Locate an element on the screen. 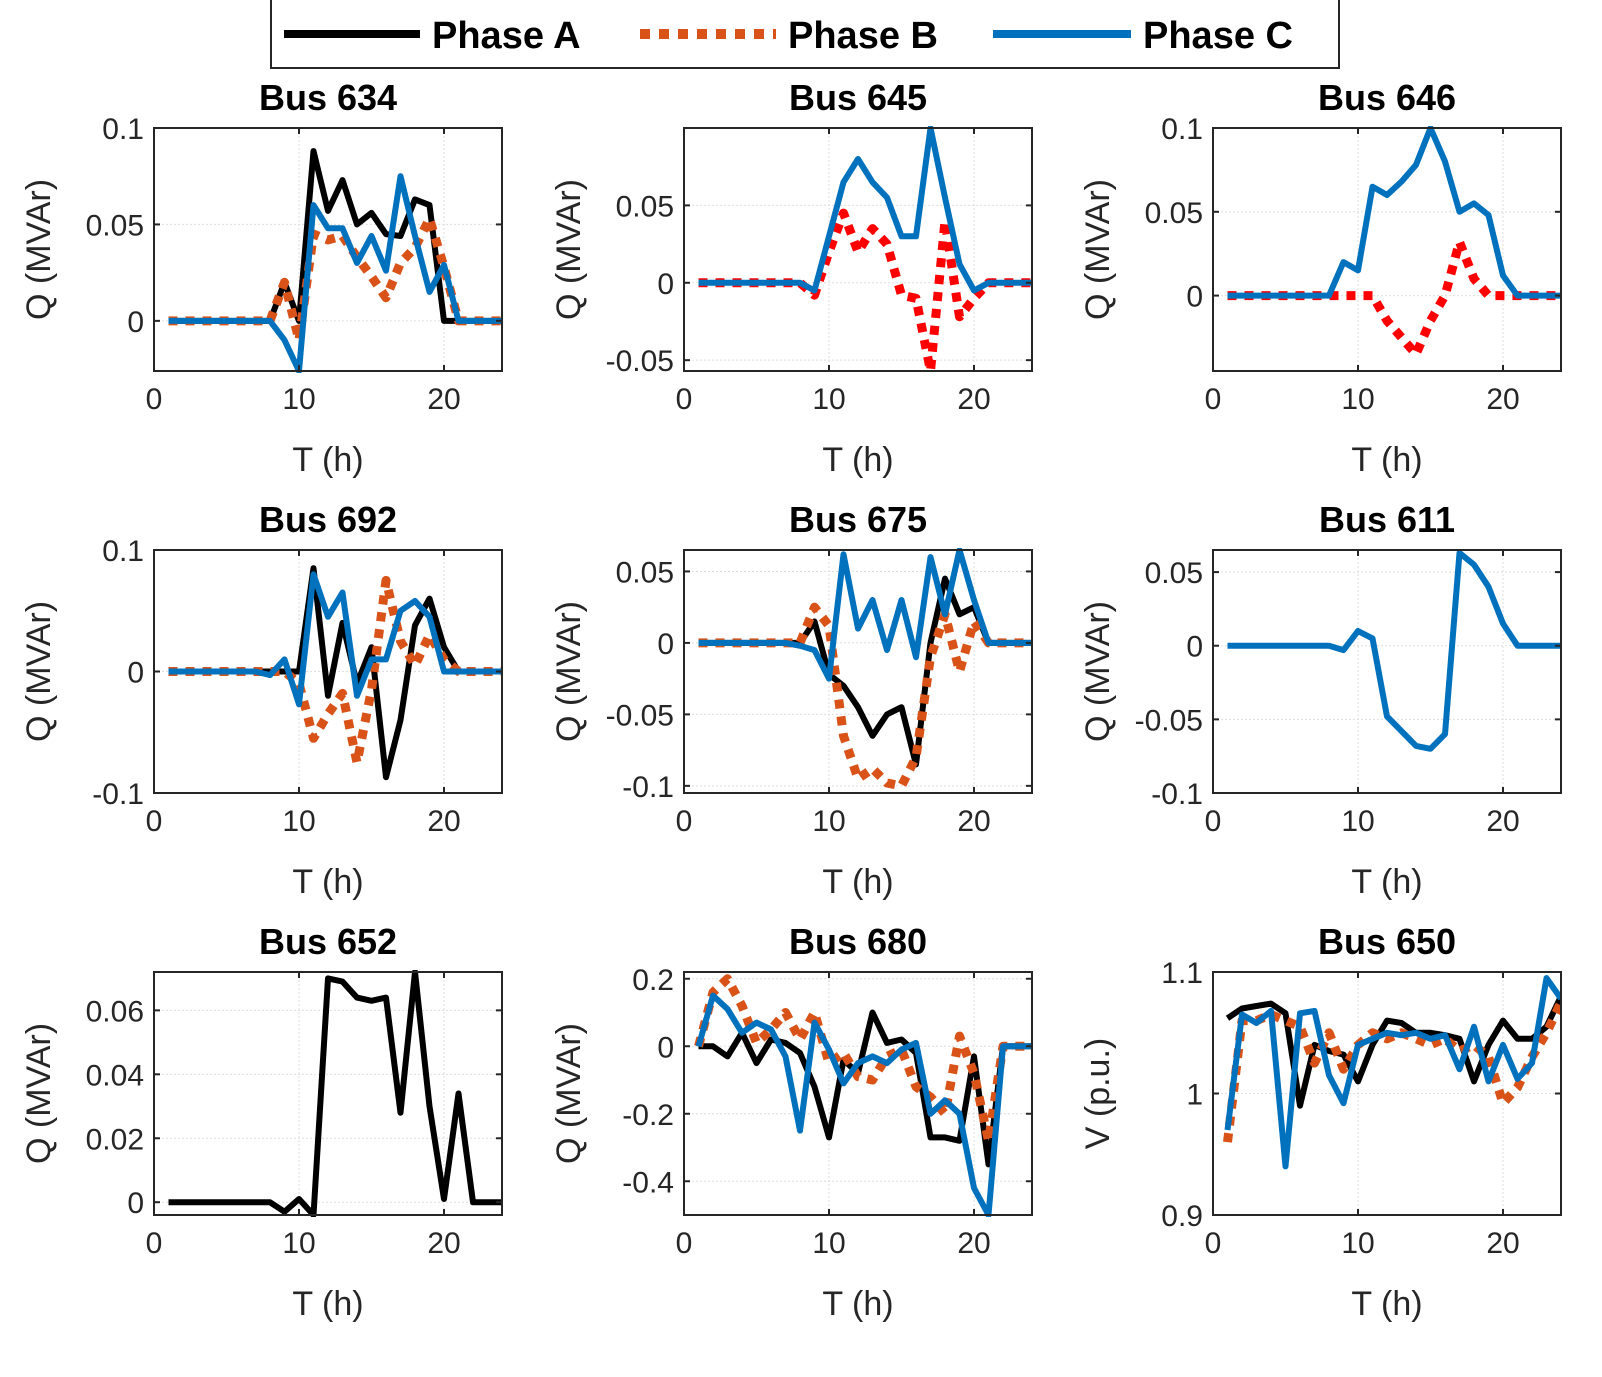 The height and width of the screenshot is (1377, 1602). panel-title: Bus 692 is located at coordinates (328, 519).